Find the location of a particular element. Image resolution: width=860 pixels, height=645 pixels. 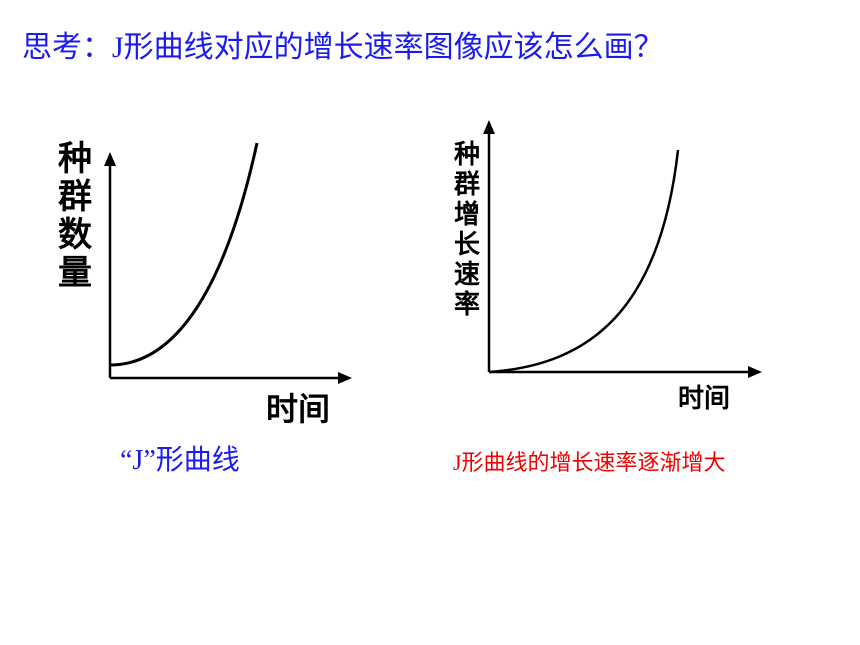

right-axes is located at coordinates (619, 252).